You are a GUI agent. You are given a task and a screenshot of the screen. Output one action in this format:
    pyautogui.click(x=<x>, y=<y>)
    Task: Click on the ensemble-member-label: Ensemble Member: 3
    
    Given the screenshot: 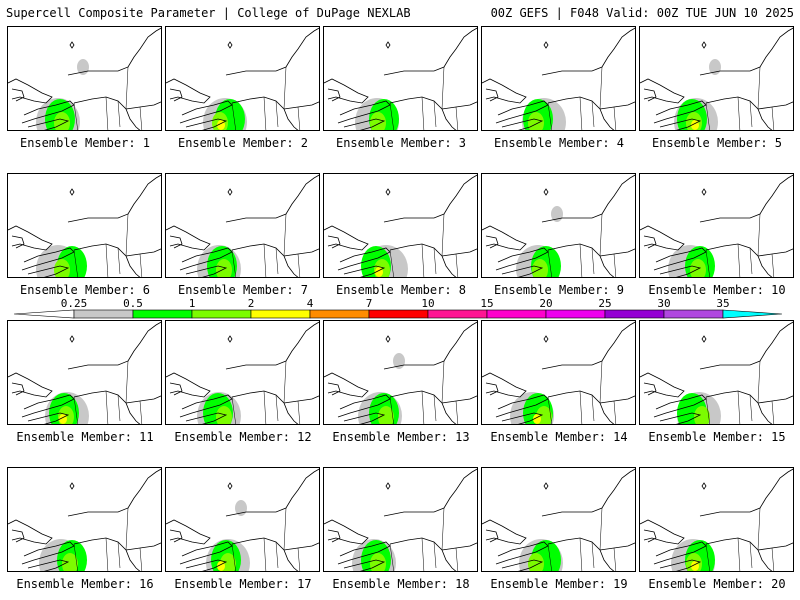 What is the action you would take?
    pyautogui.click(x=401, y=143)
    